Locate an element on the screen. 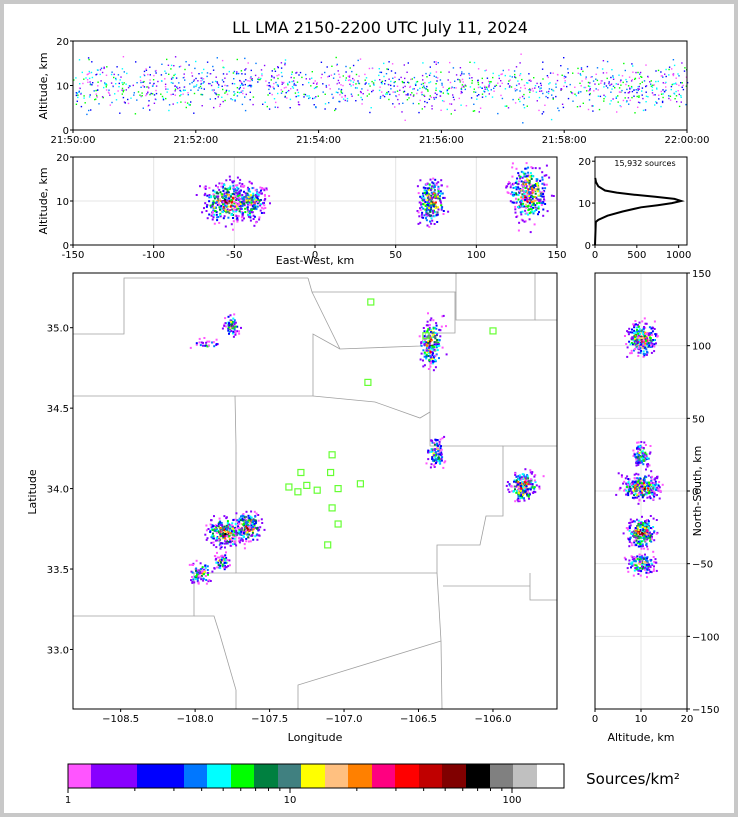  north-south-xtick-label: 0 is located at coordinates (595, 719).